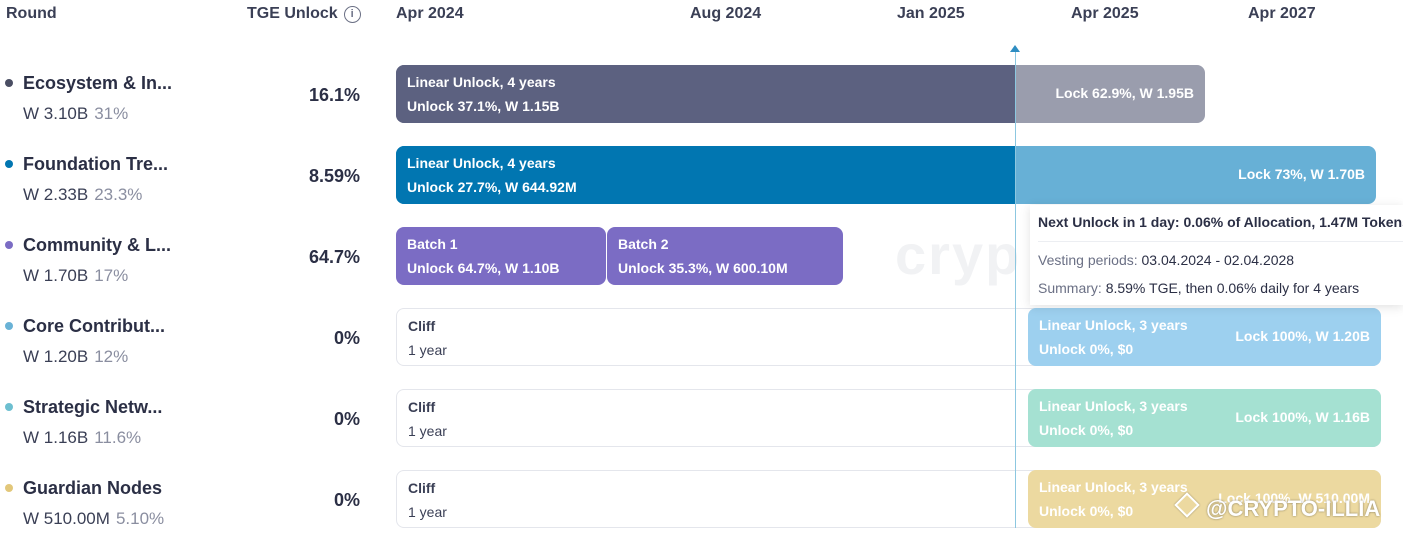 The image size is (1403, 535). What do you see at coordinates (93, 488) in the screenshot?
I see `round-name: Guardian Nodes` at bounding box center [93, 488].